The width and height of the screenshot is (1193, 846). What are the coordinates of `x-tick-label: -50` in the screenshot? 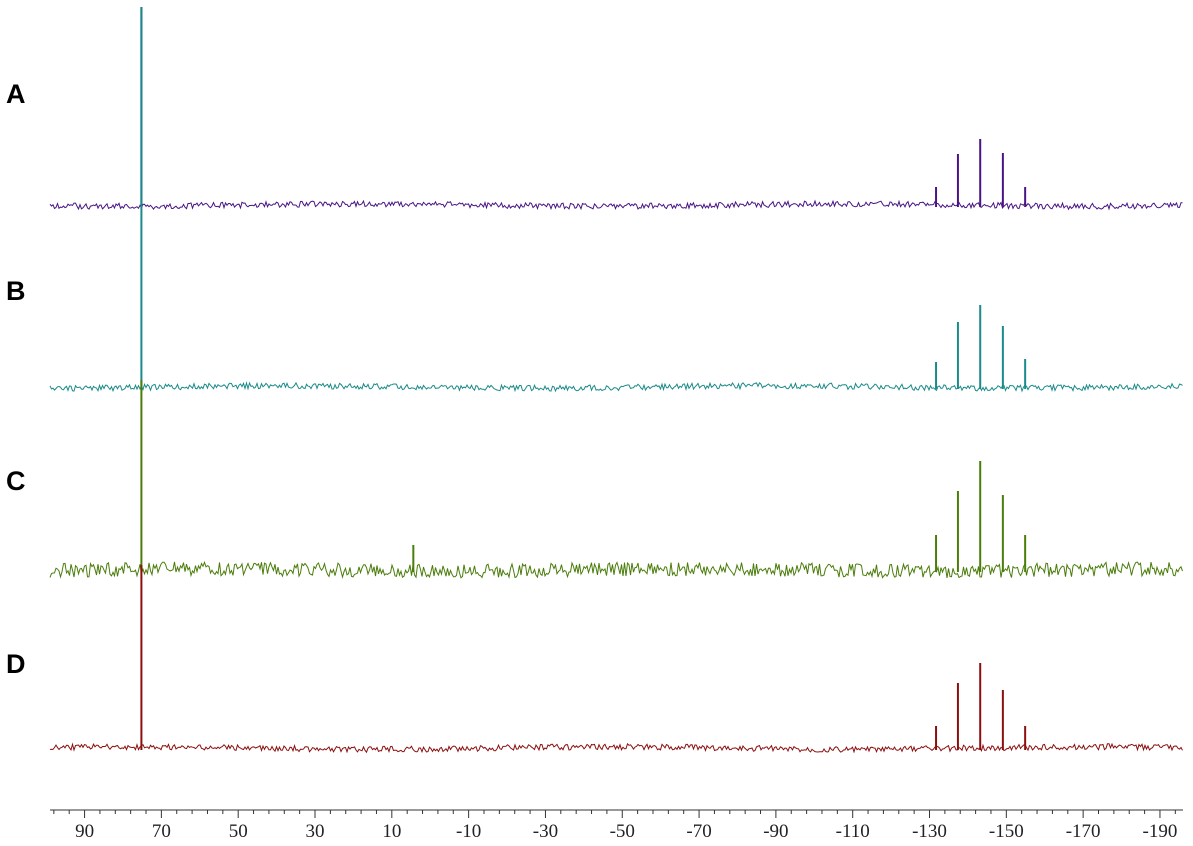 It's located at (622, 831).